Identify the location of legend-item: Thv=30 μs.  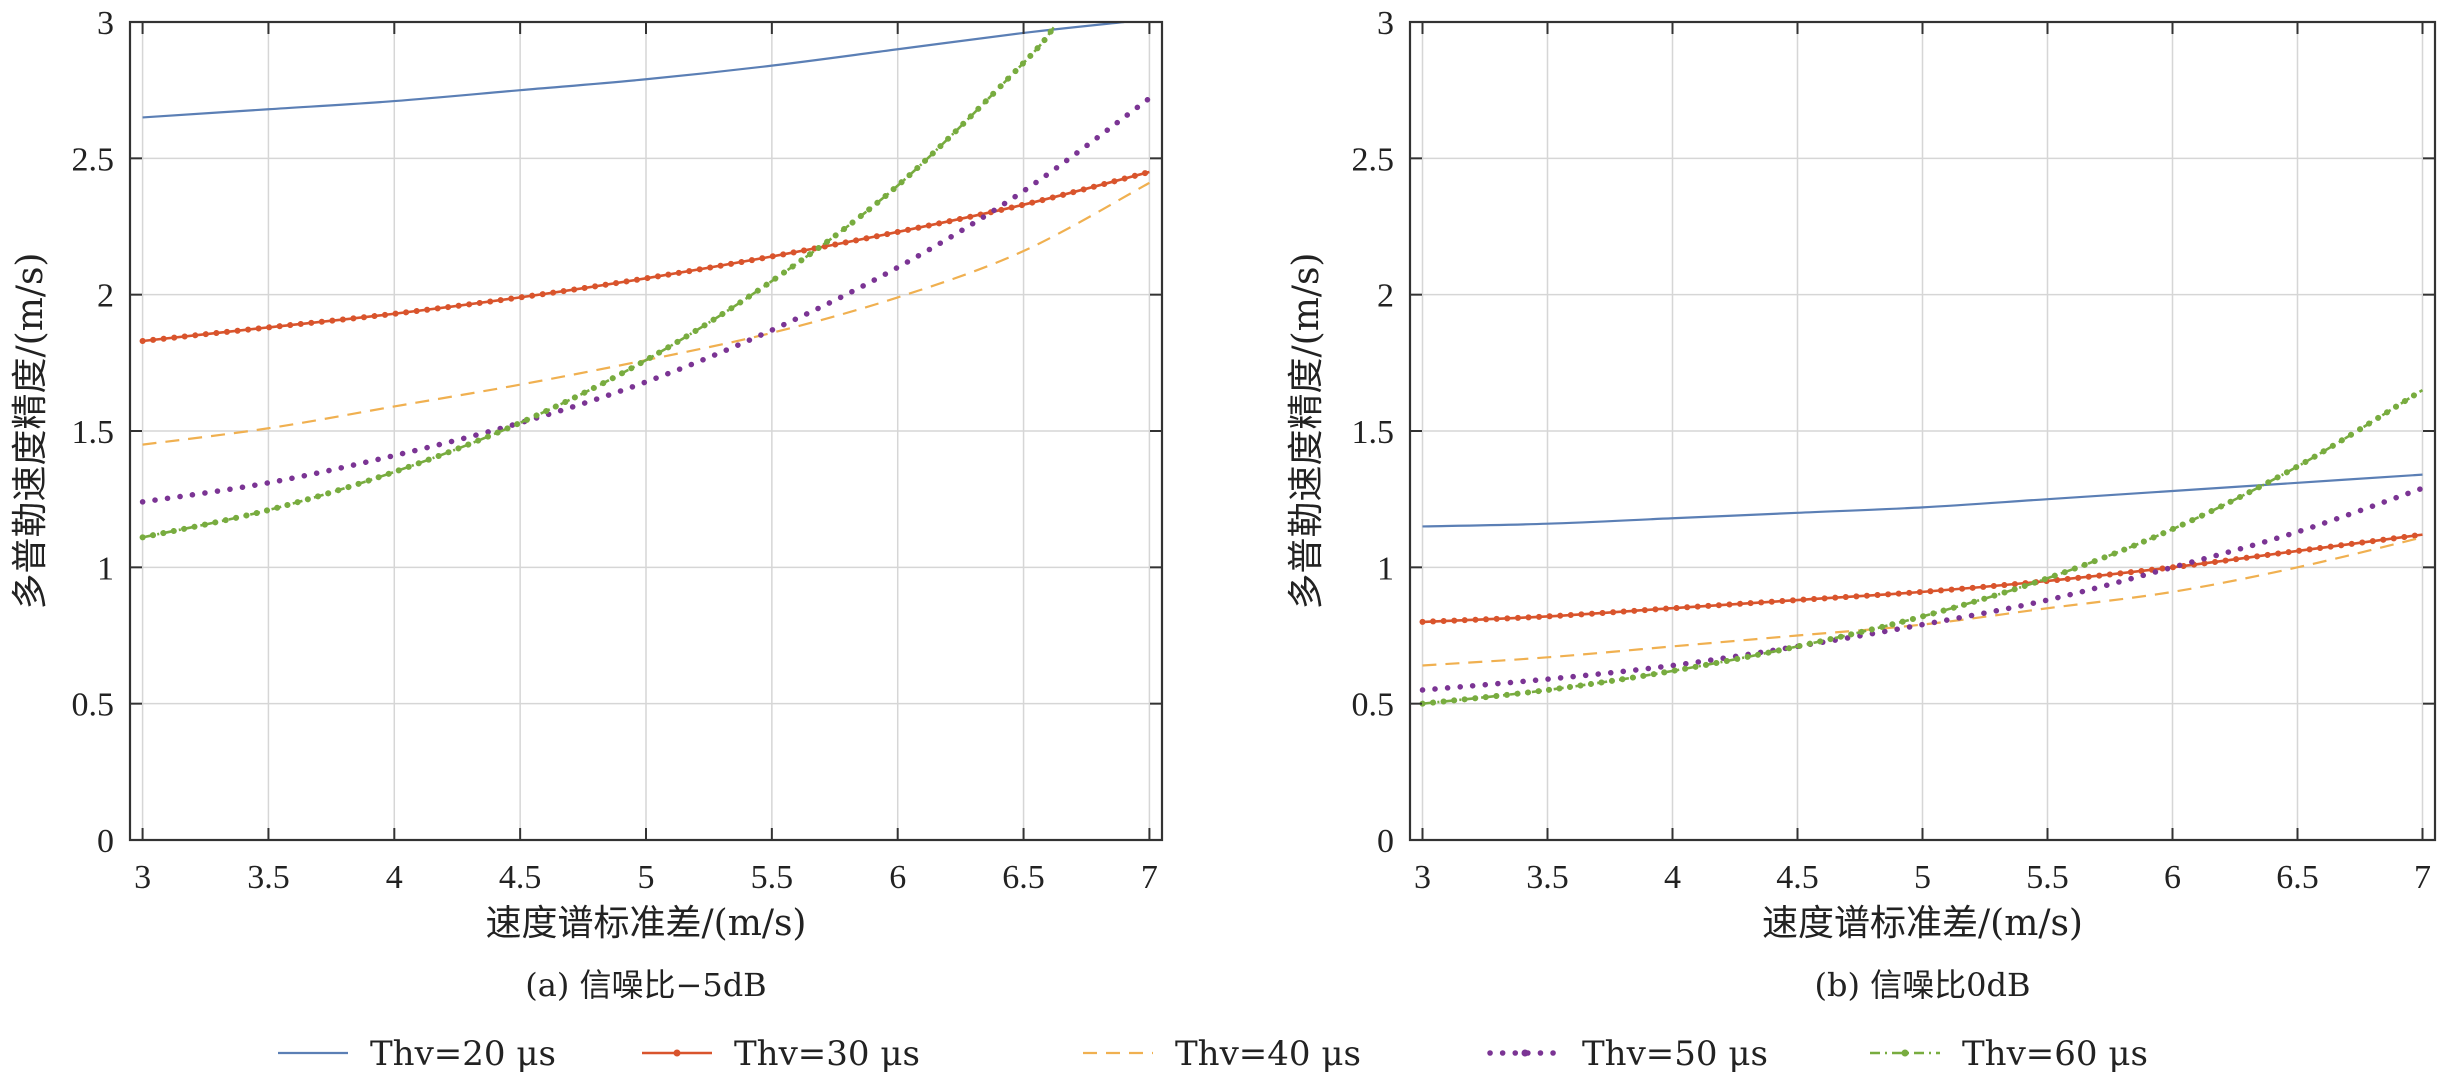
(781, 1054).